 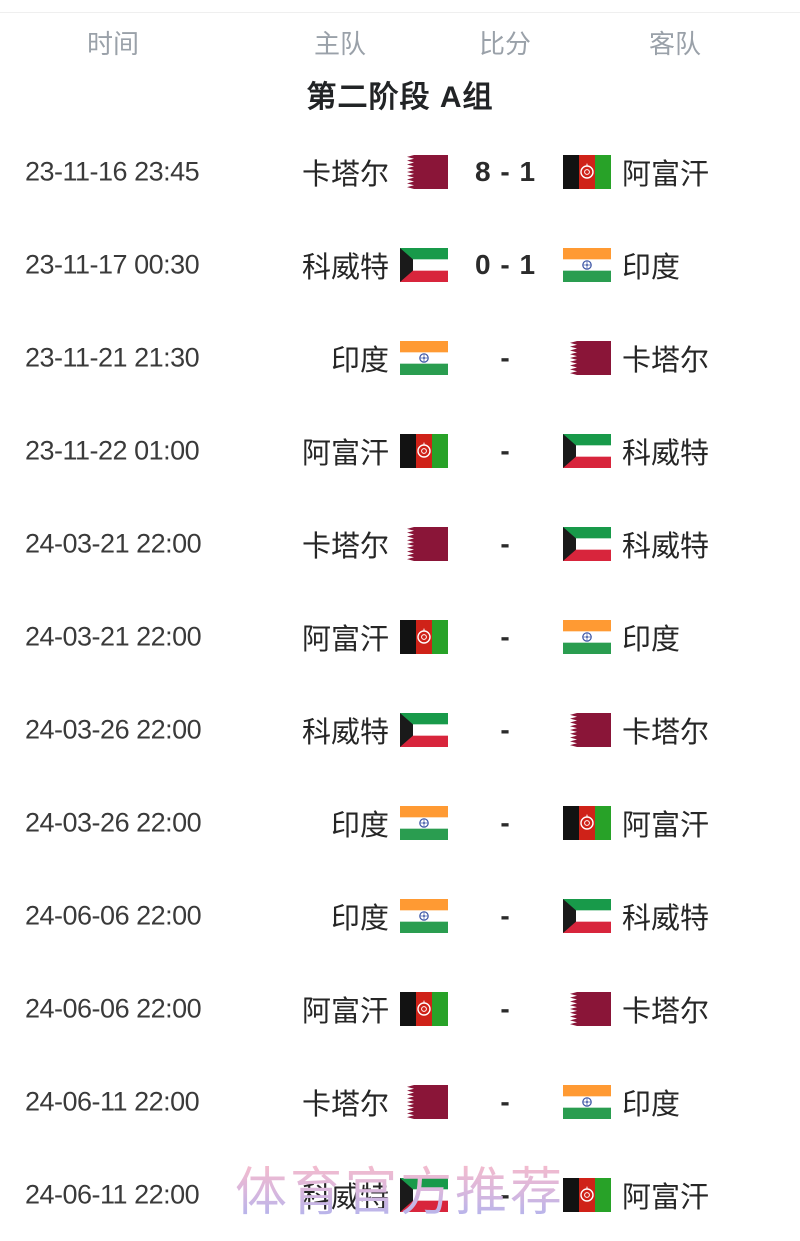 What do you see at coordinates (400, 41) in the screenshot?
I see `column-header-row: 时间 主队 比分 客队` at bounding box center [400, 41].